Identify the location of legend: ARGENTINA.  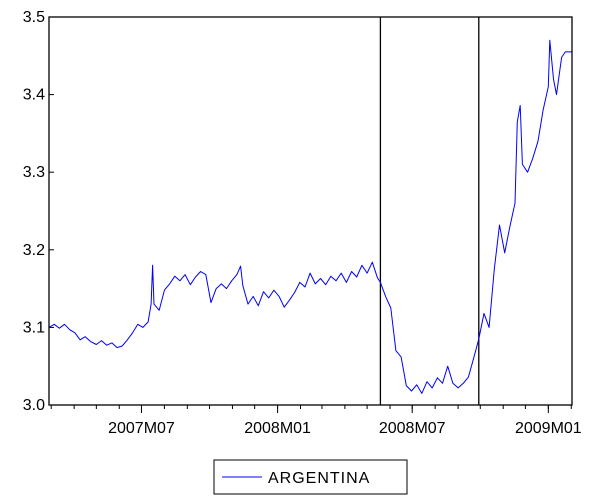
(310, 477).